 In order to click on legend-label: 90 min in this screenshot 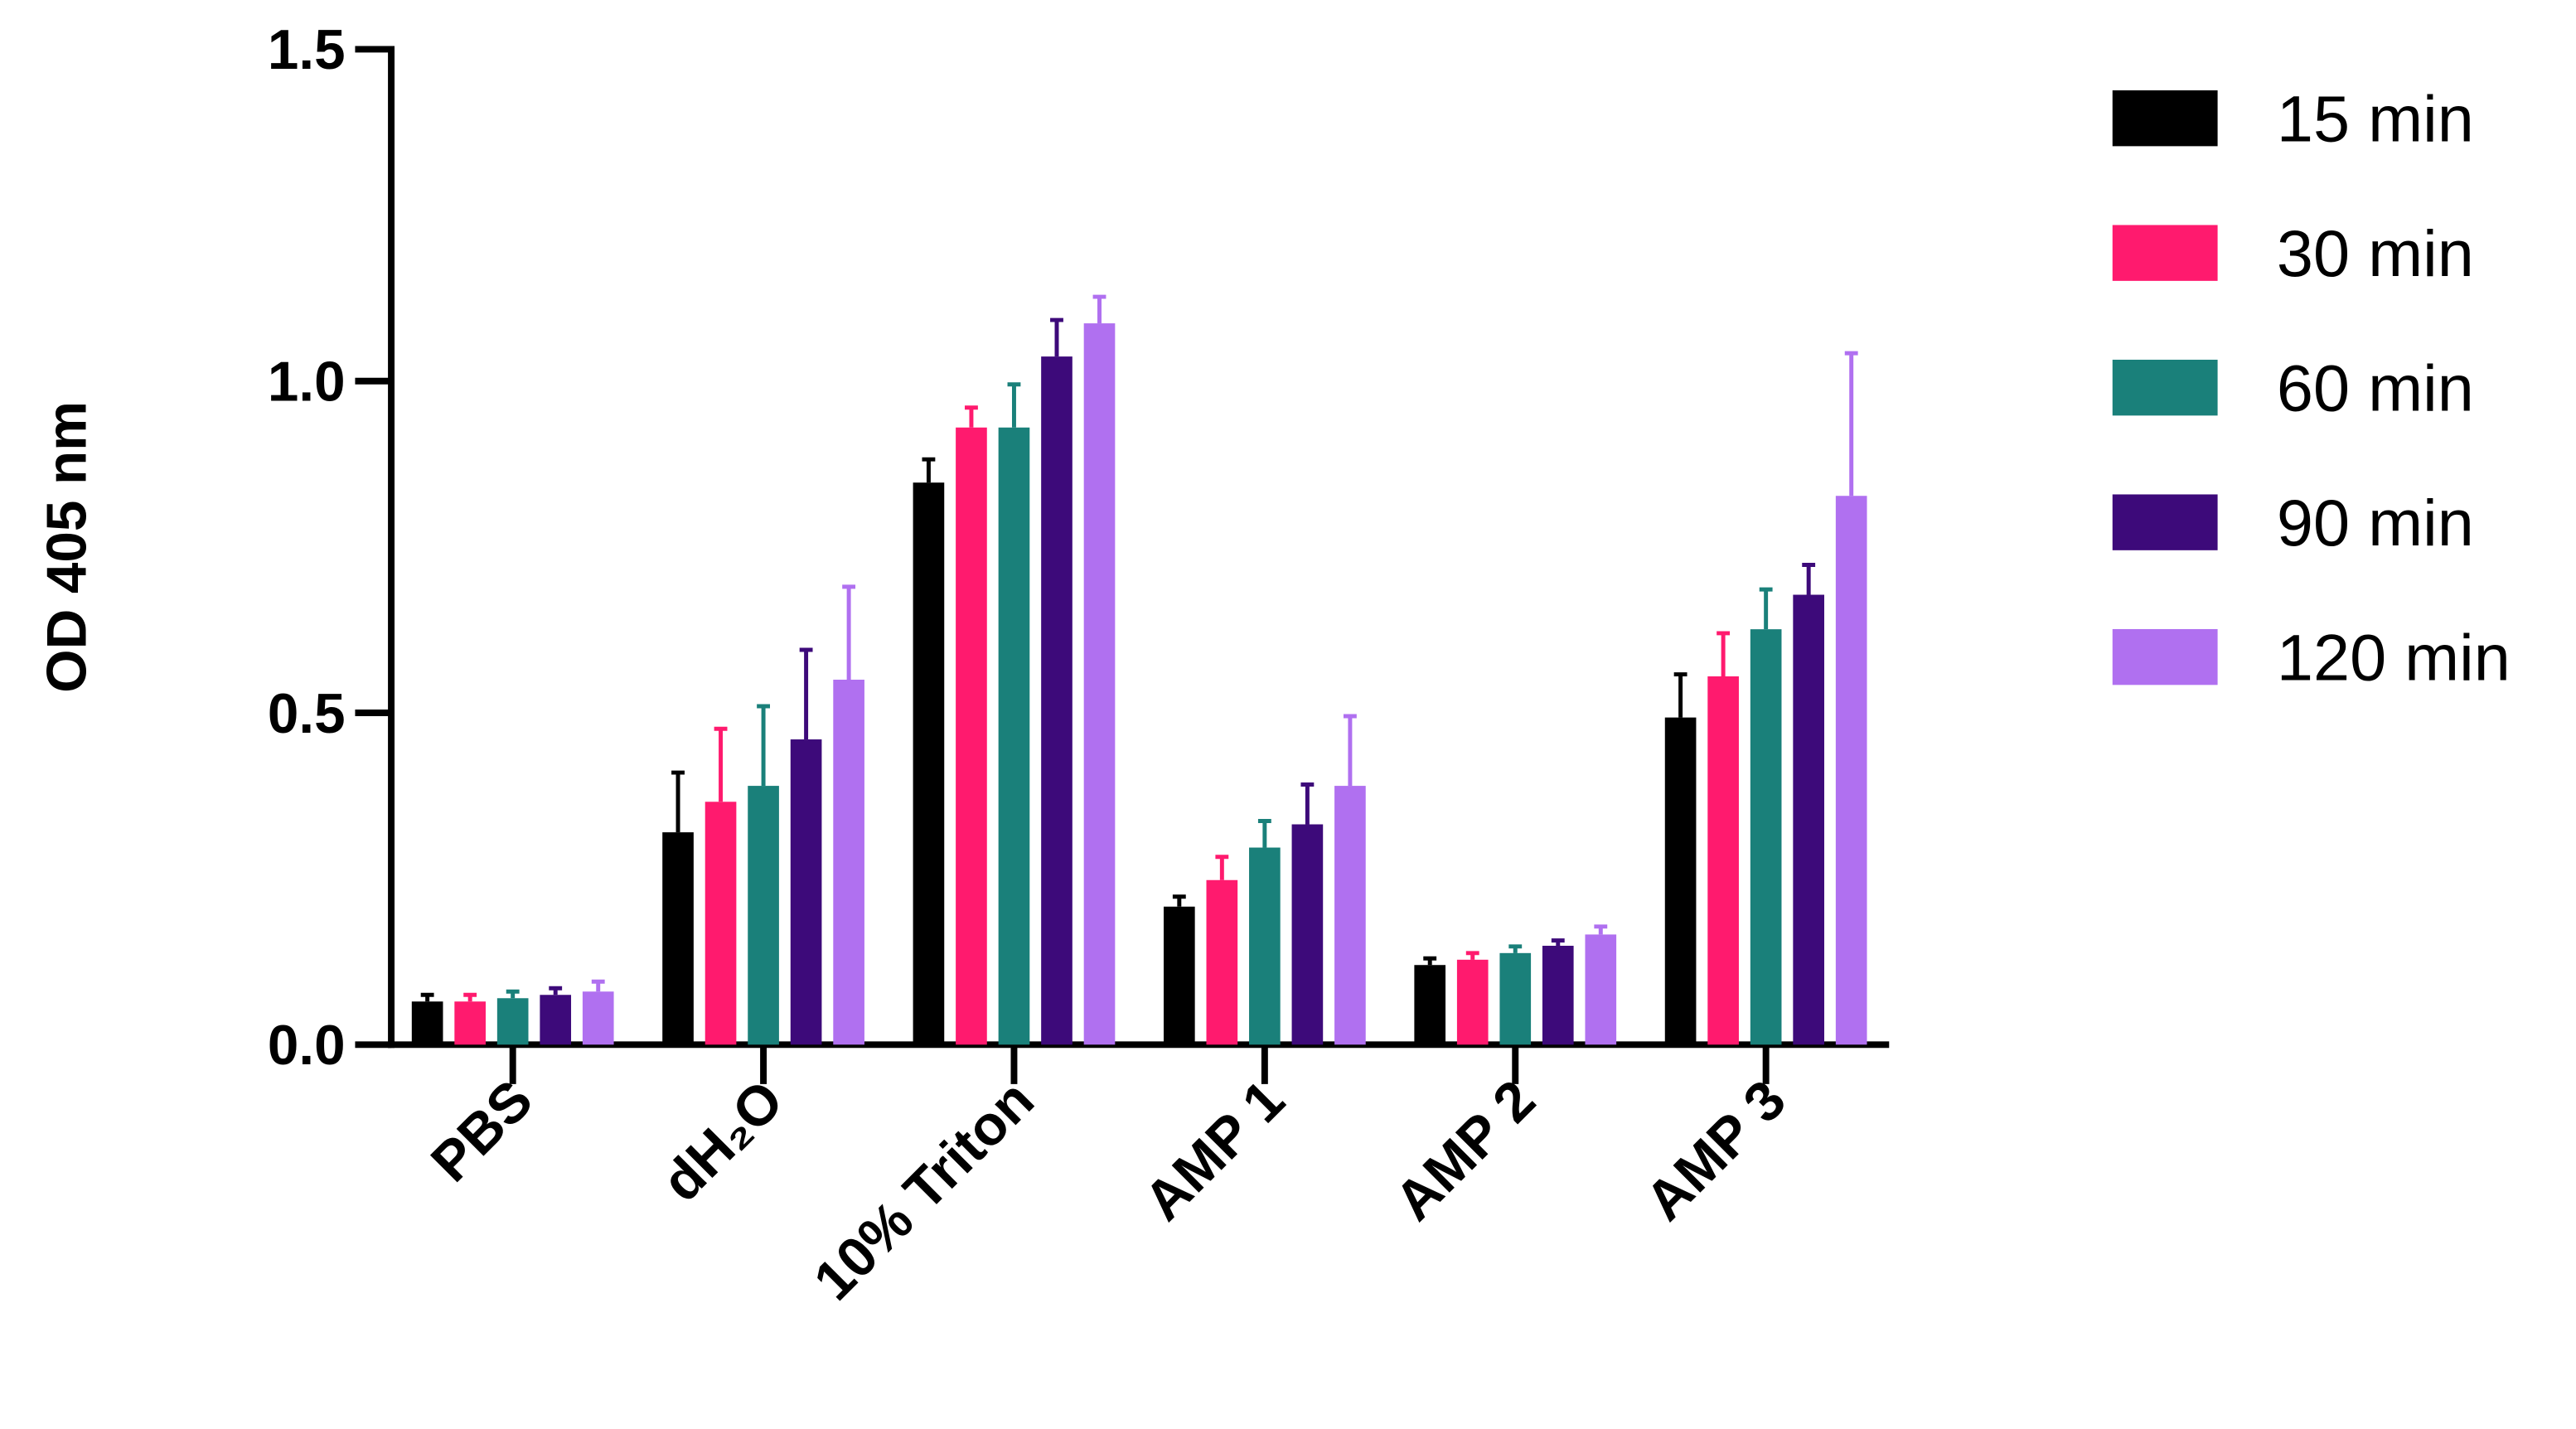, I will do `click(2375, 523)`.